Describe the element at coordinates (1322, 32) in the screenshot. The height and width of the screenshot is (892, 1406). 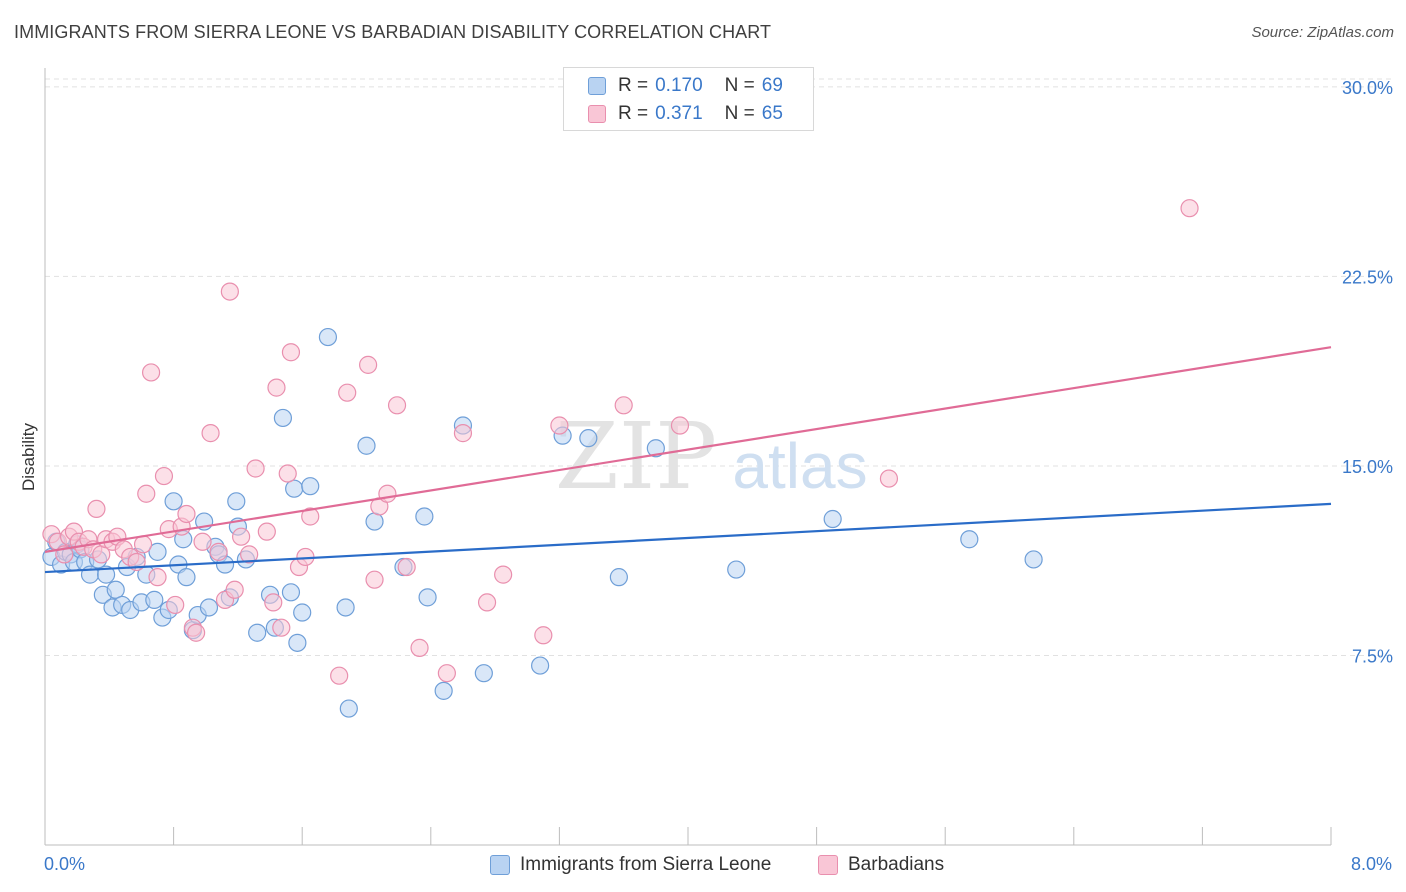
I see `chart-source: Source: ZipAtlas.com` at that location.